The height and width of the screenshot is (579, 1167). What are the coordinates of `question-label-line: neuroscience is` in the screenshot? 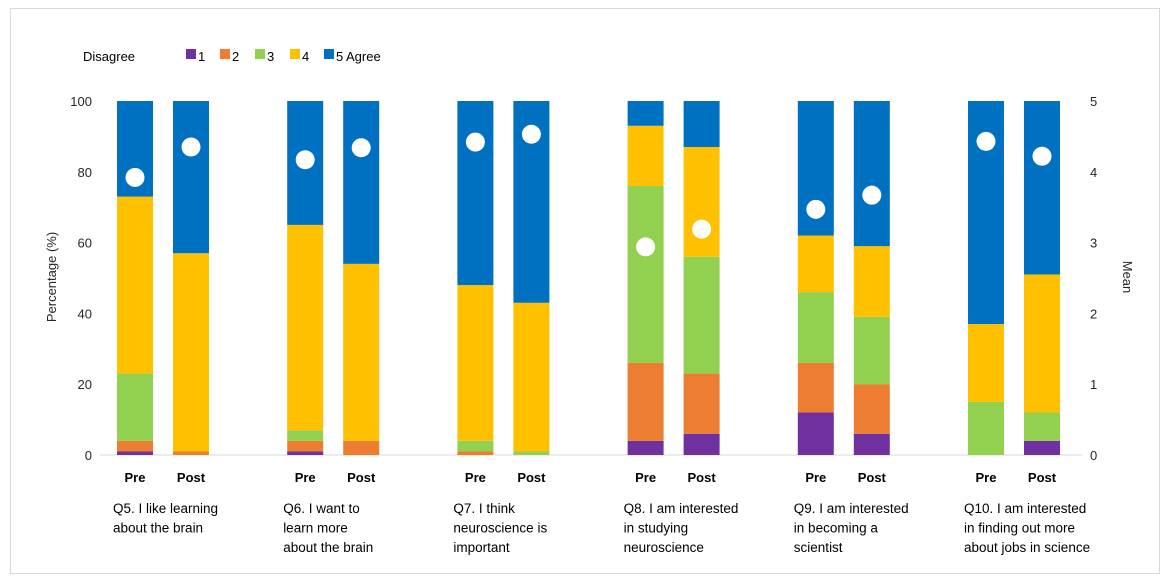 It's located at (500, 528).